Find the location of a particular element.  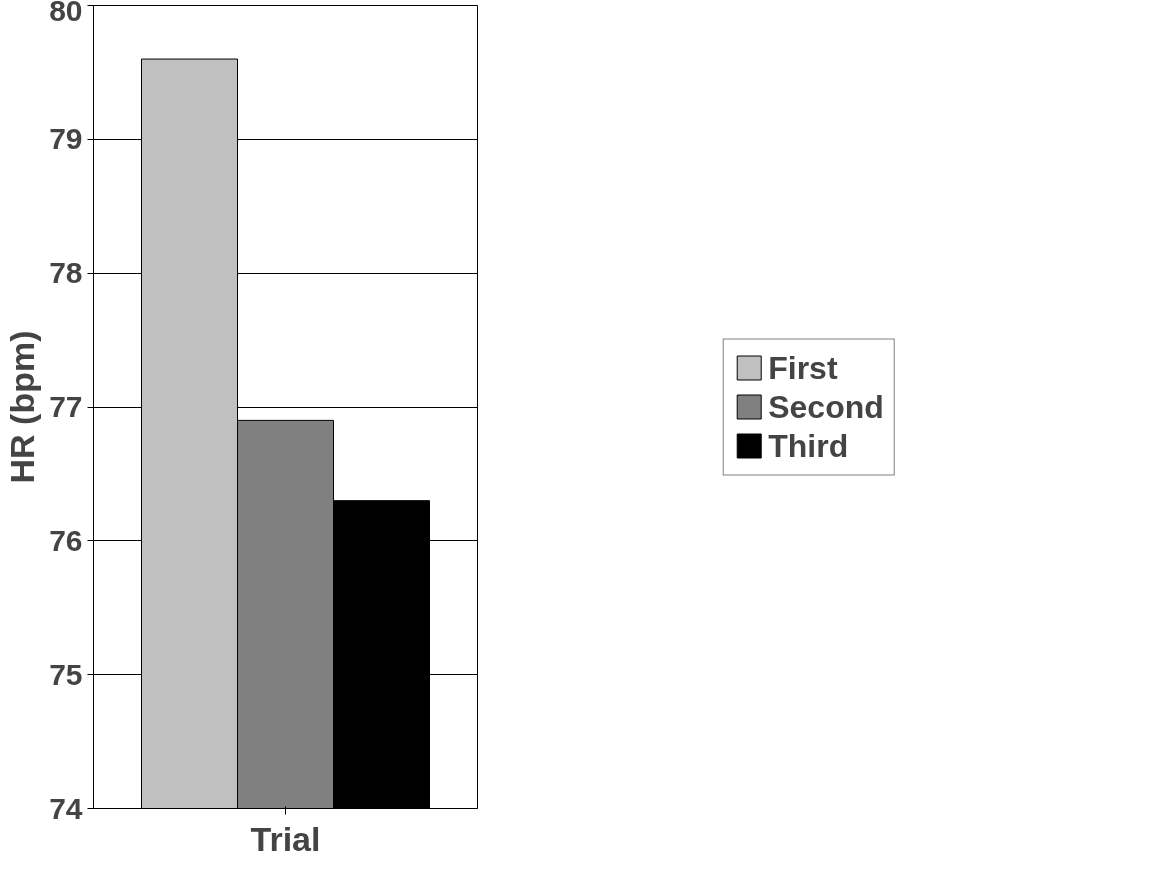

y-tick-label: 77 is located at coordinates (66, 406).